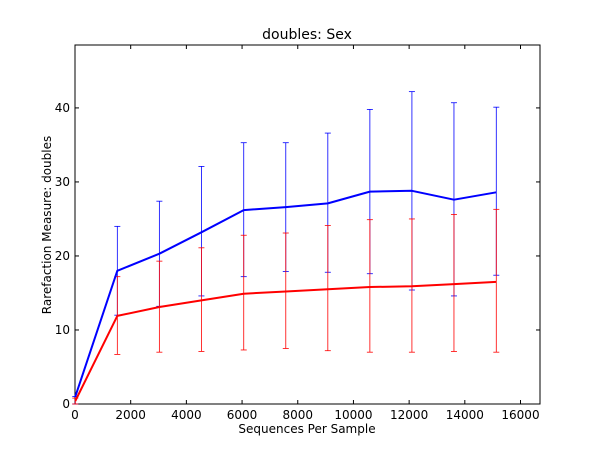 This screenshot has width=600, height=450. I want to click on y-tick-label-0: 0, so click(66, 404).